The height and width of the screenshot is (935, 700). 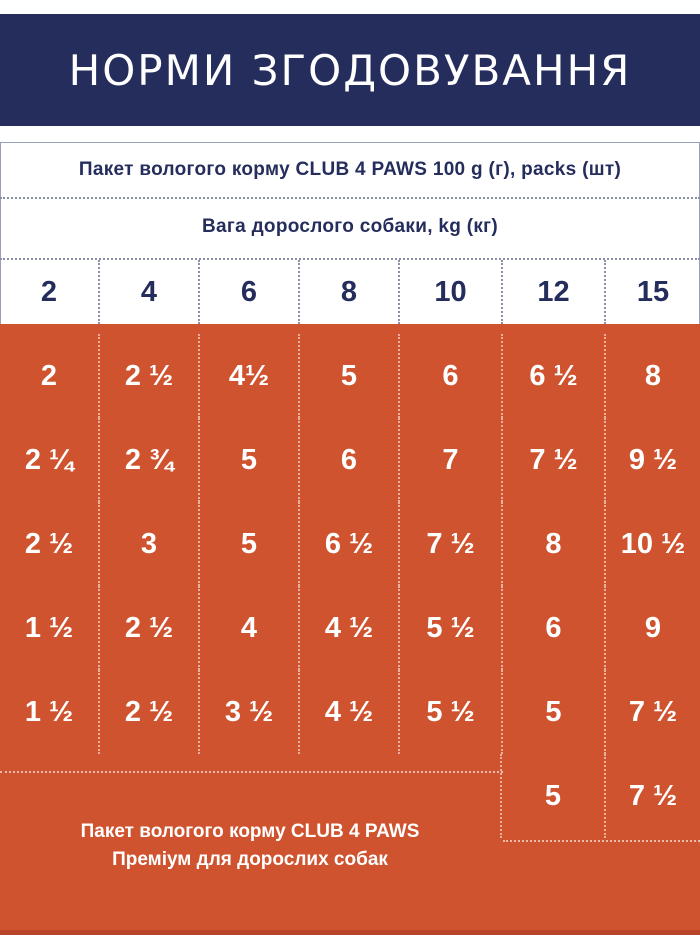 I want to click on weight-header-label: Вага дорослого собаки, kg (кг), so click(x=350, y=226).